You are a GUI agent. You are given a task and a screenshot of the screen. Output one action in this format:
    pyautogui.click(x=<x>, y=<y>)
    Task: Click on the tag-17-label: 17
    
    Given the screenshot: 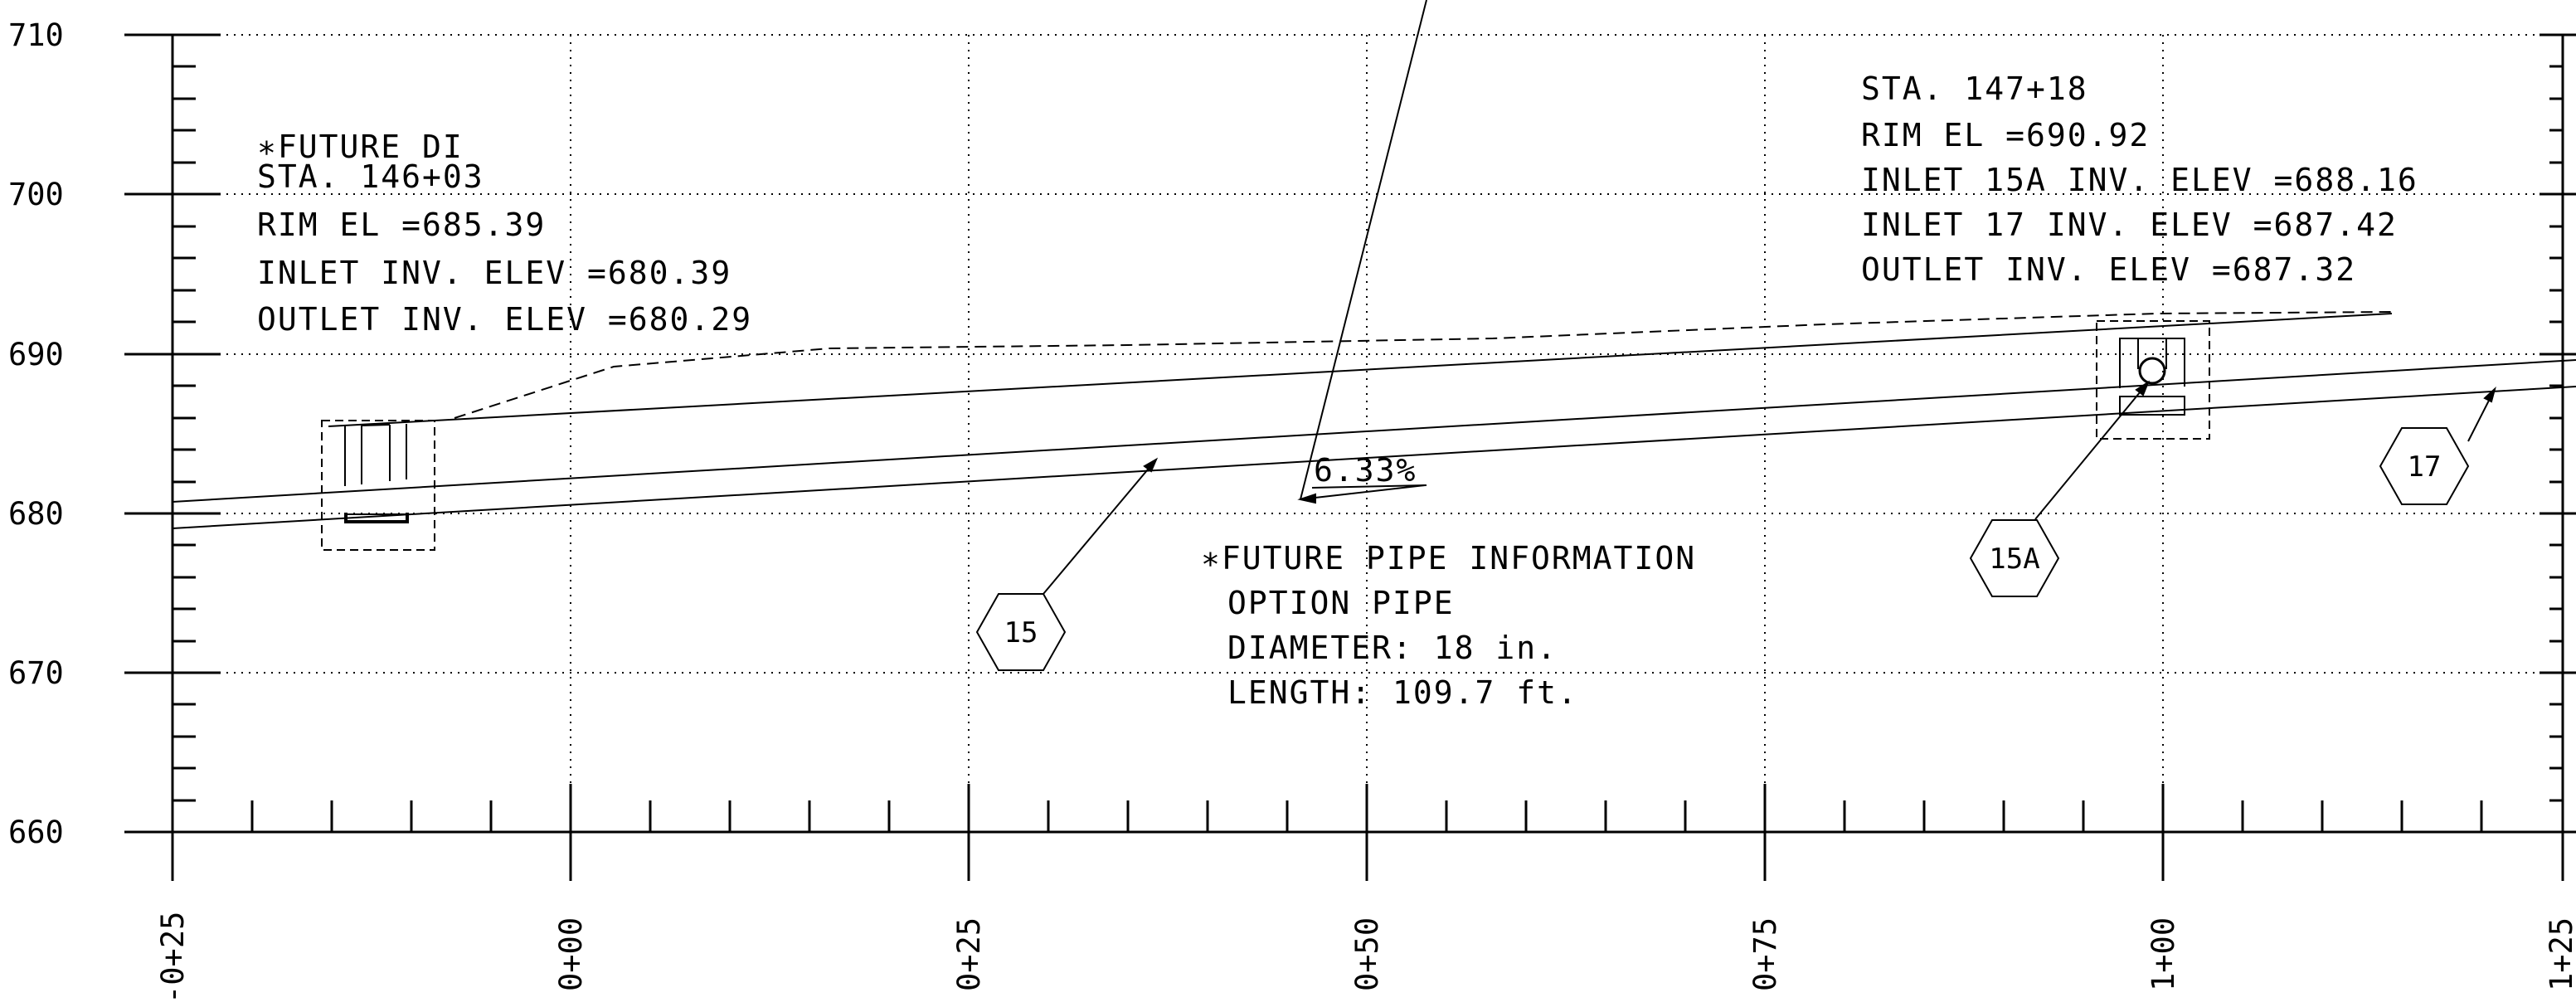 What is the action you would take?
    pyautogui.click(x=2425, y=467)
    